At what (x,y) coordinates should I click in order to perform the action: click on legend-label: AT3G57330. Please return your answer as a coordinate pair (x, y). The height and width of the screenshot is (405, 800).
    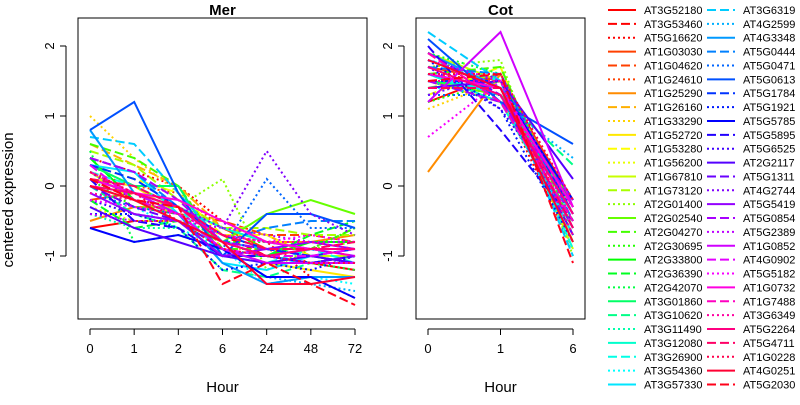
    Looking at the image, I should click on (673, 385).